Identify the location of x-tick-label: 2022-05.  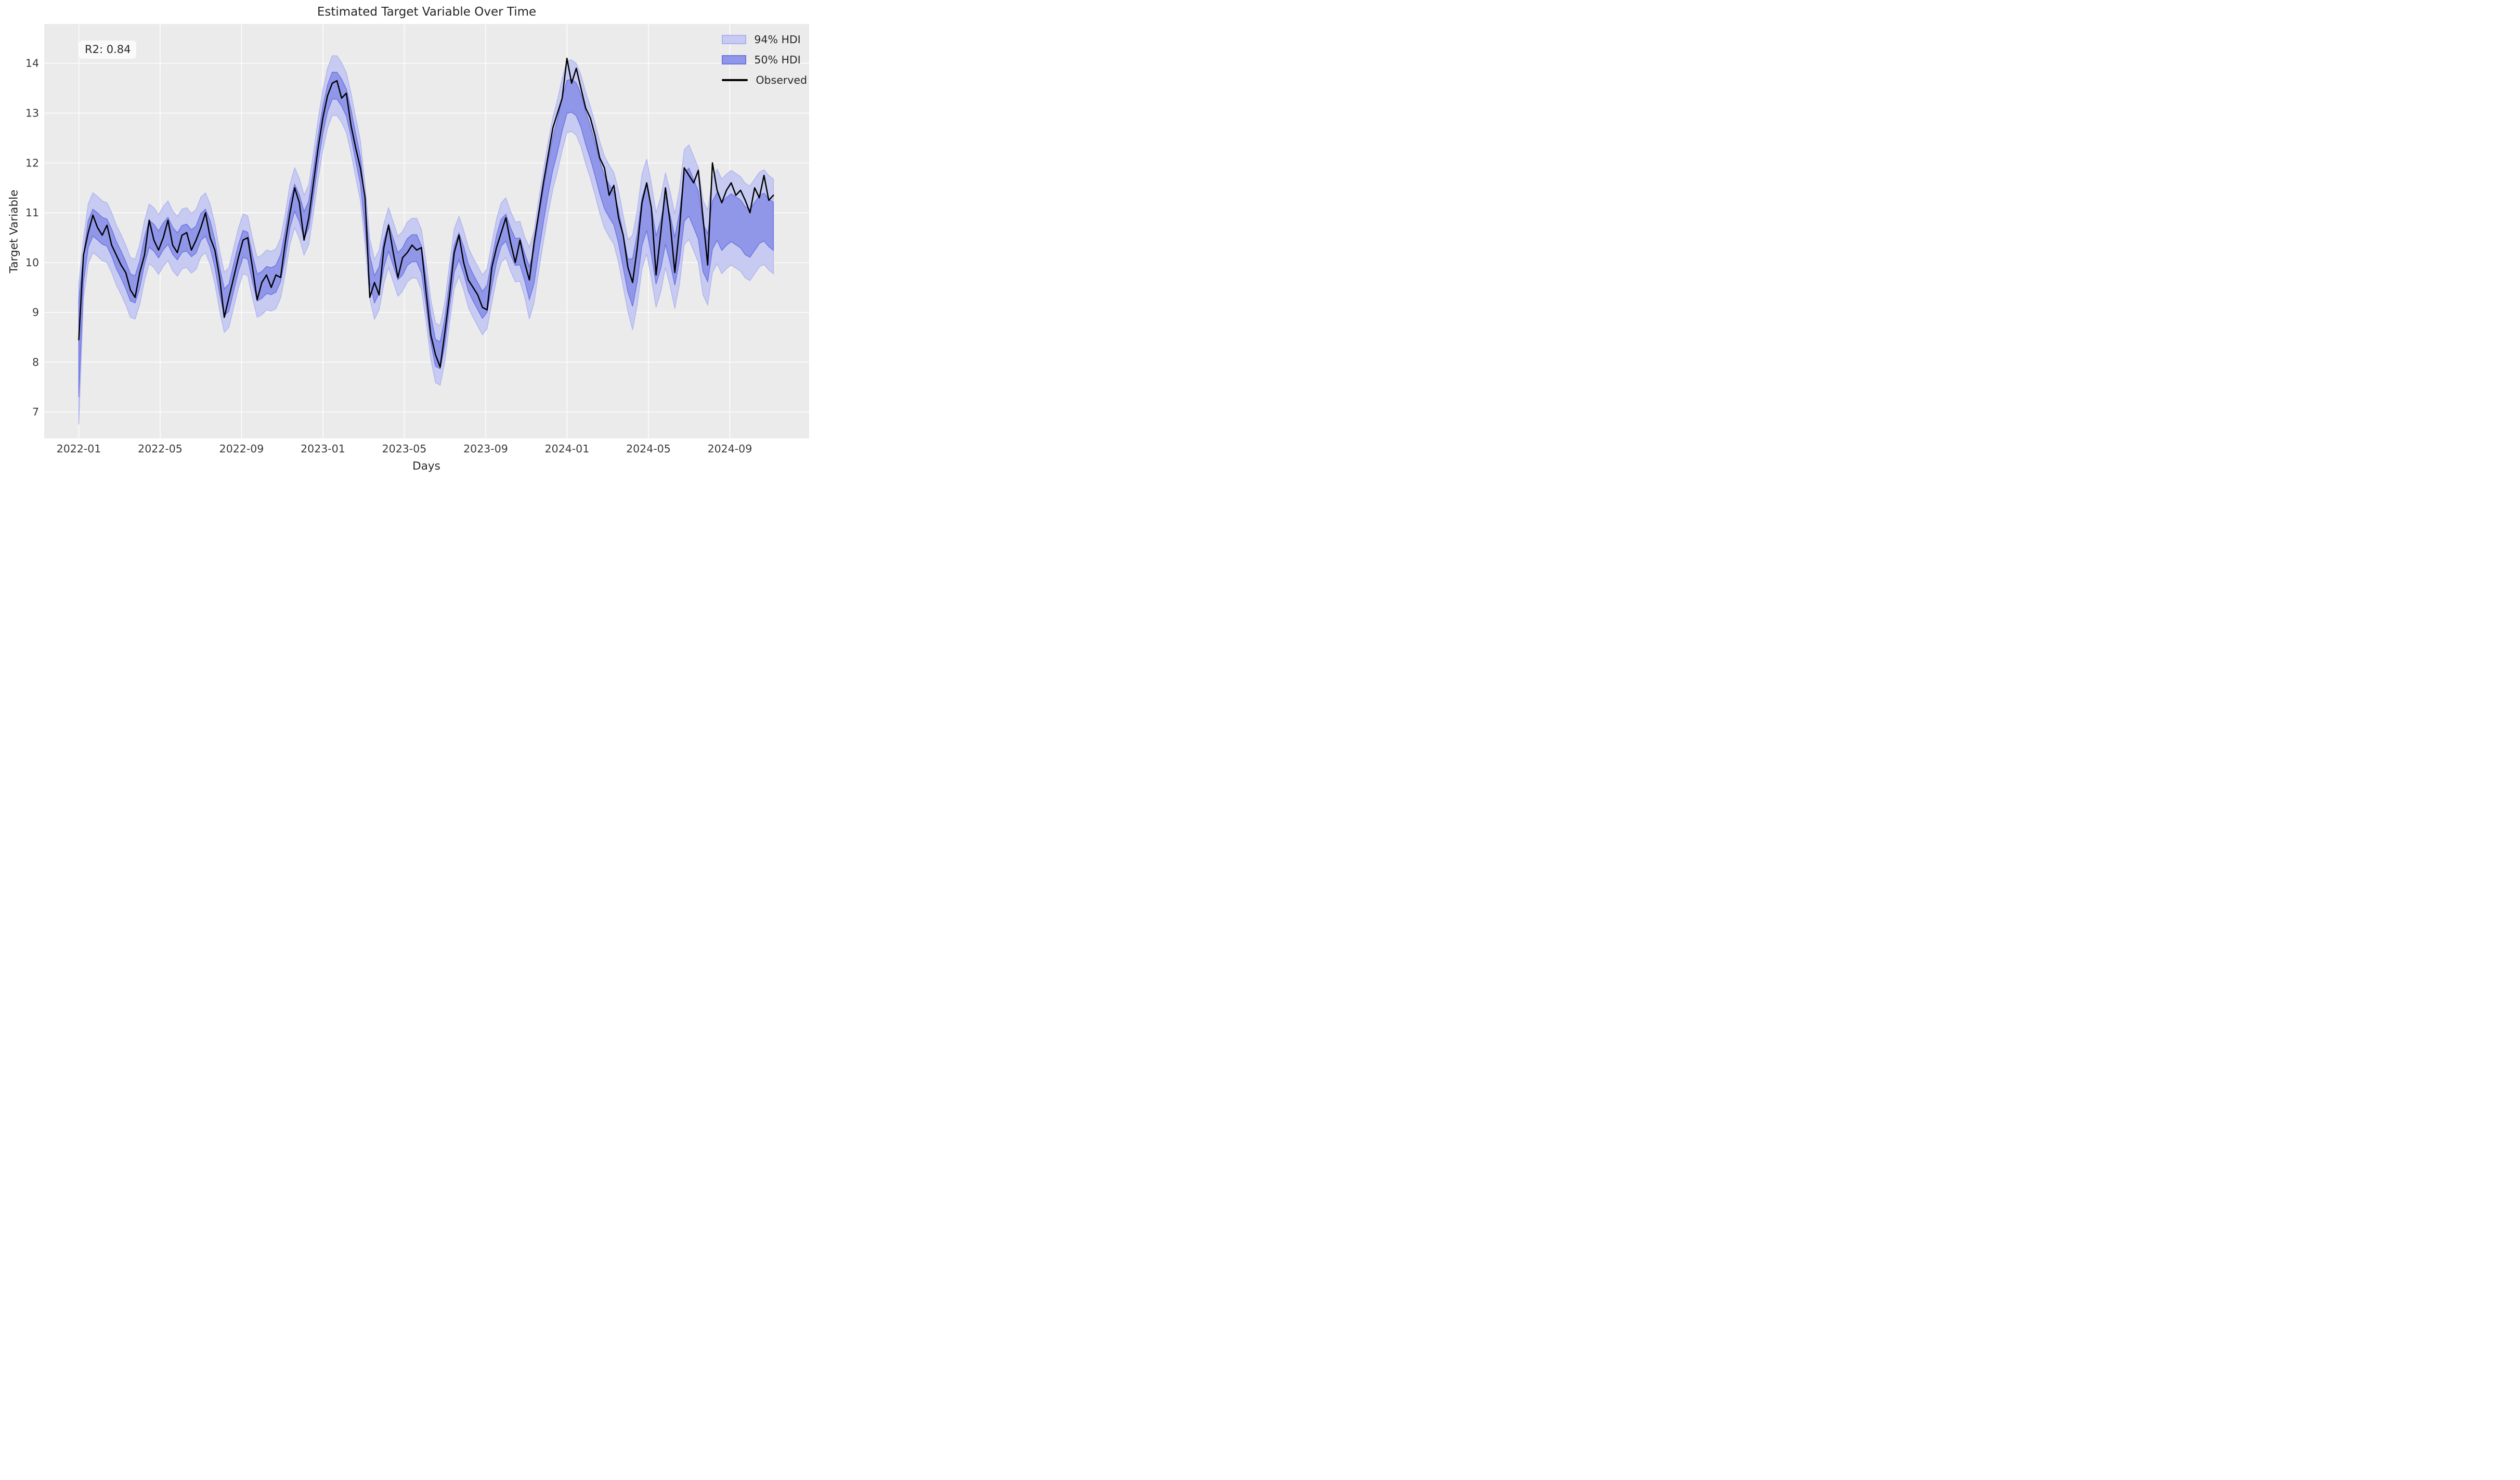
(160, 449).